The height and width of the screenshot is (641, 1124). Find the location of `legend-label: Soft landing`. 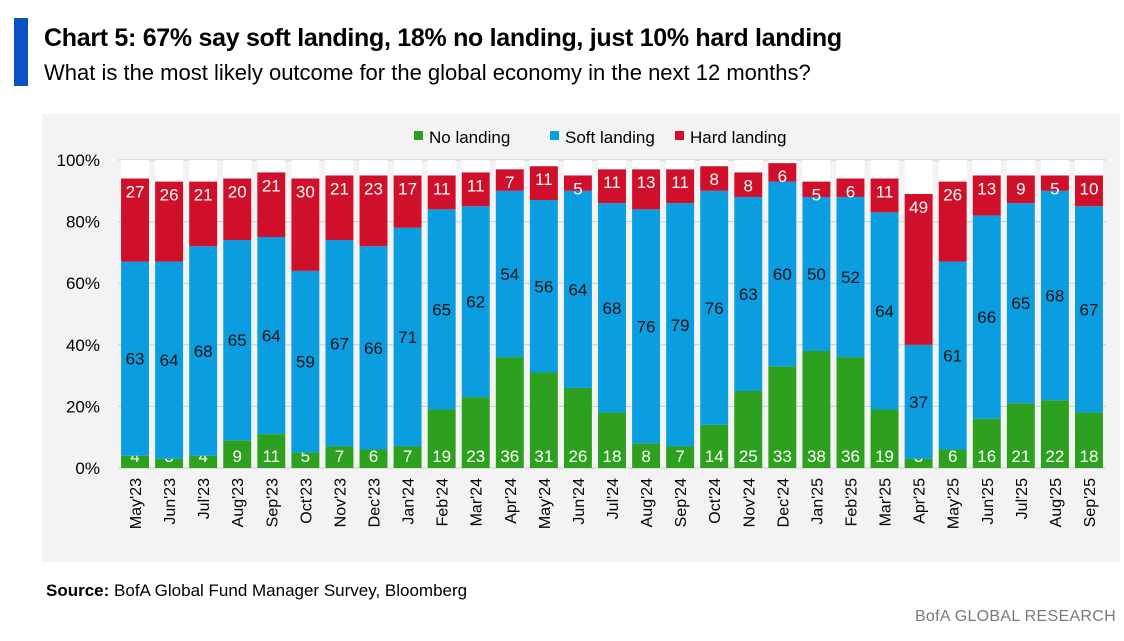

legend-label: Soft landing is located at coordinates (610, 137).